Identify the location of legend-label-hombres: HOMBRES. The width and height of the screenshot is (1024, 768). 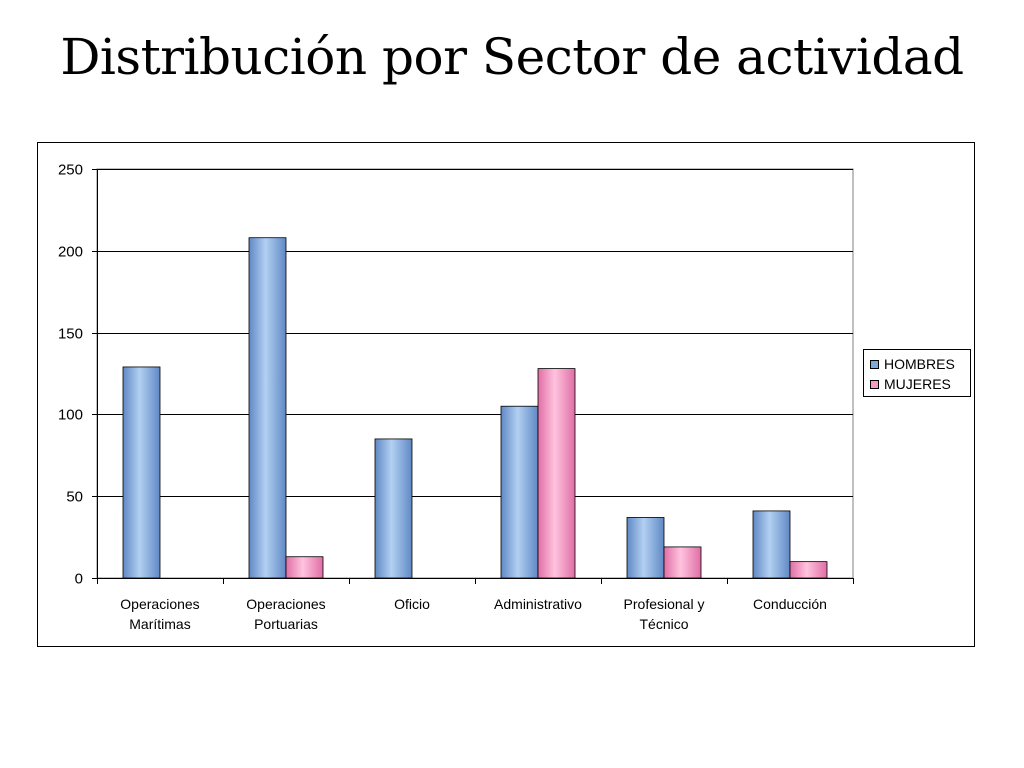
(919, 364).